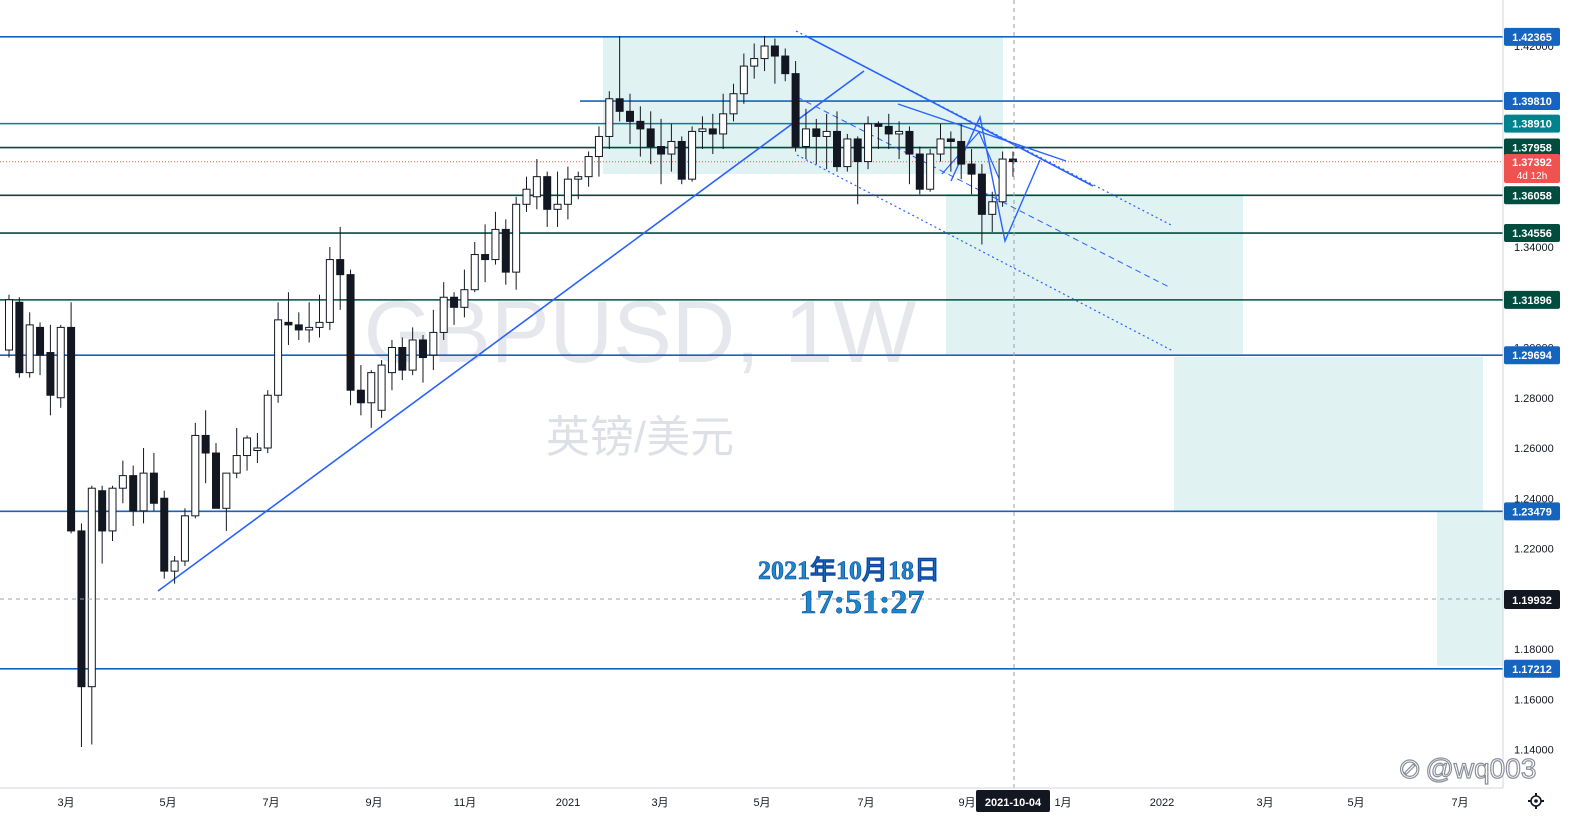 This screenshot has height=824, width=1585. Describe the element at coordinates (1264, 803) in the screenshot. I see `time-tick-12: 3月` at that location.